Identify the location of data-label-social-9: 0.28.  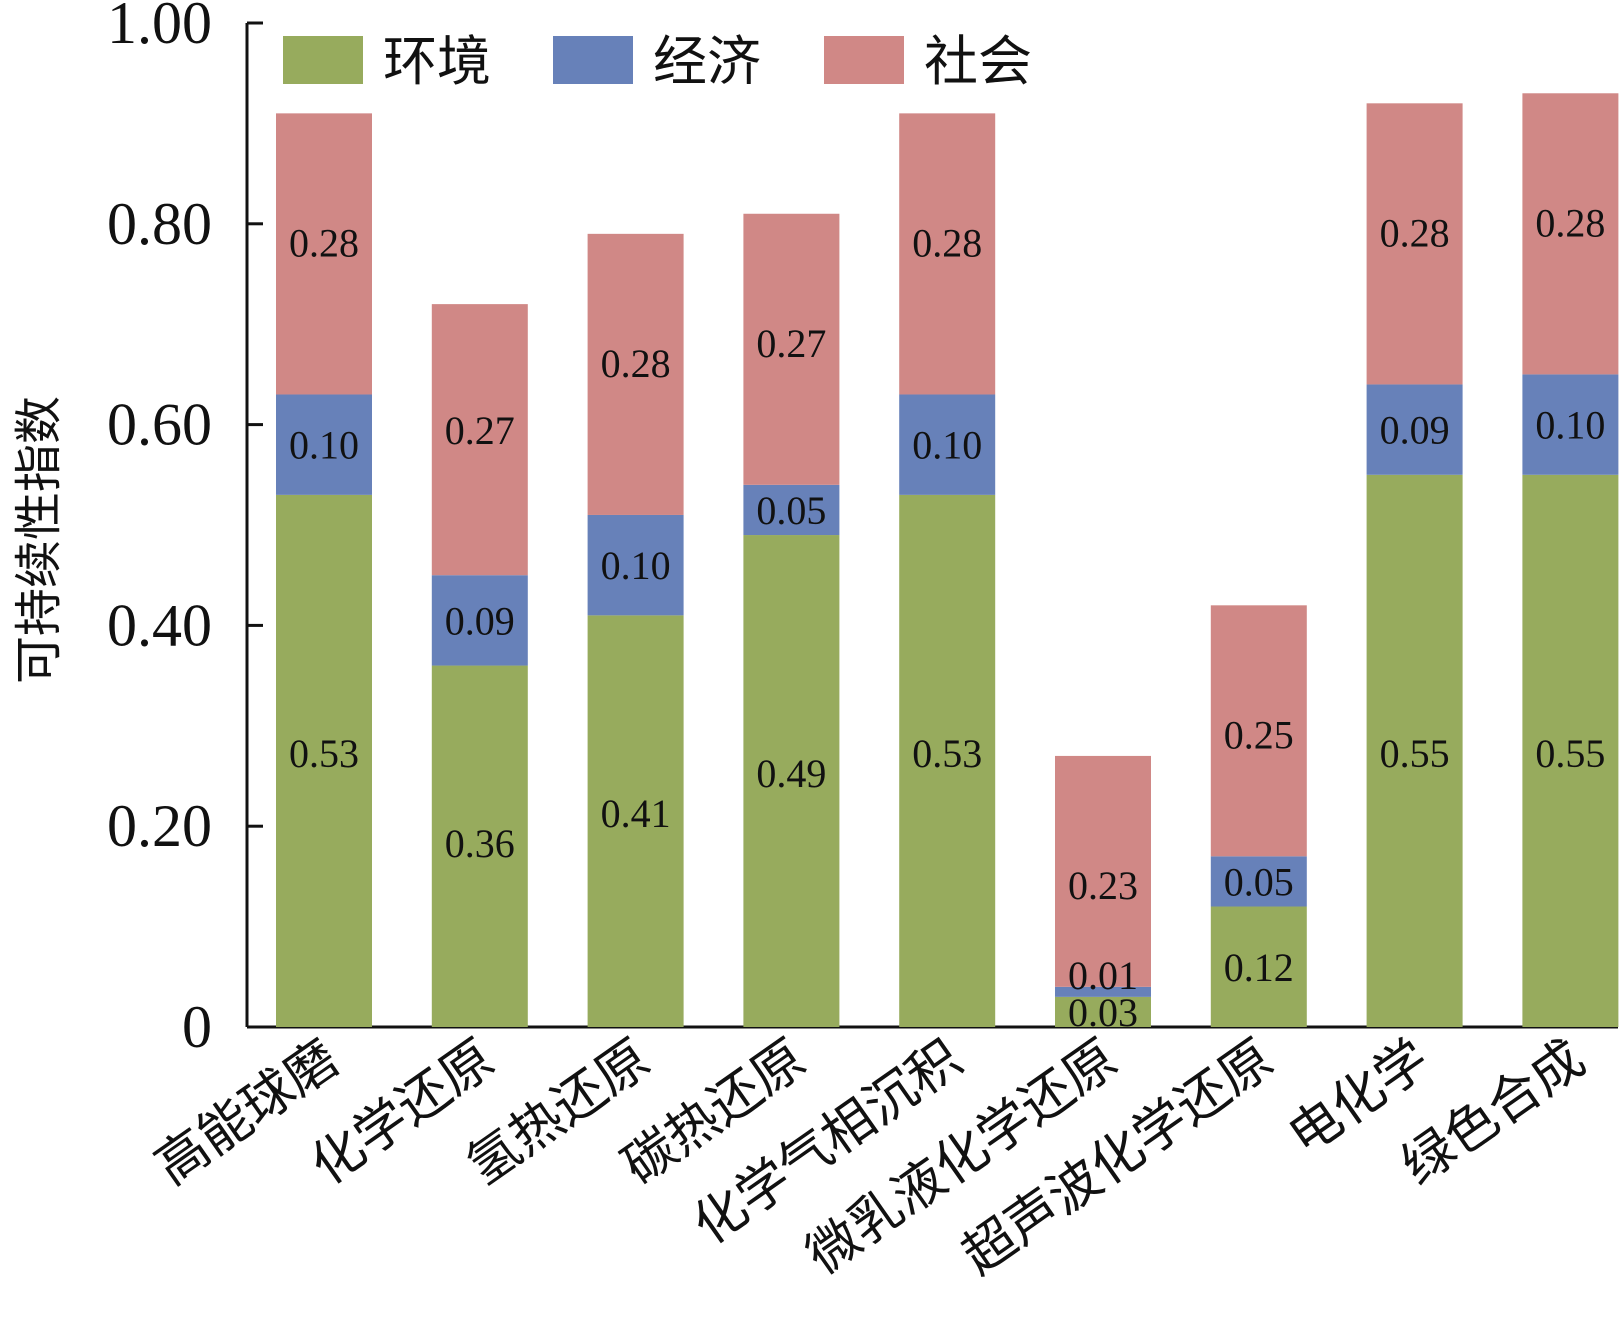
(1570, 222).